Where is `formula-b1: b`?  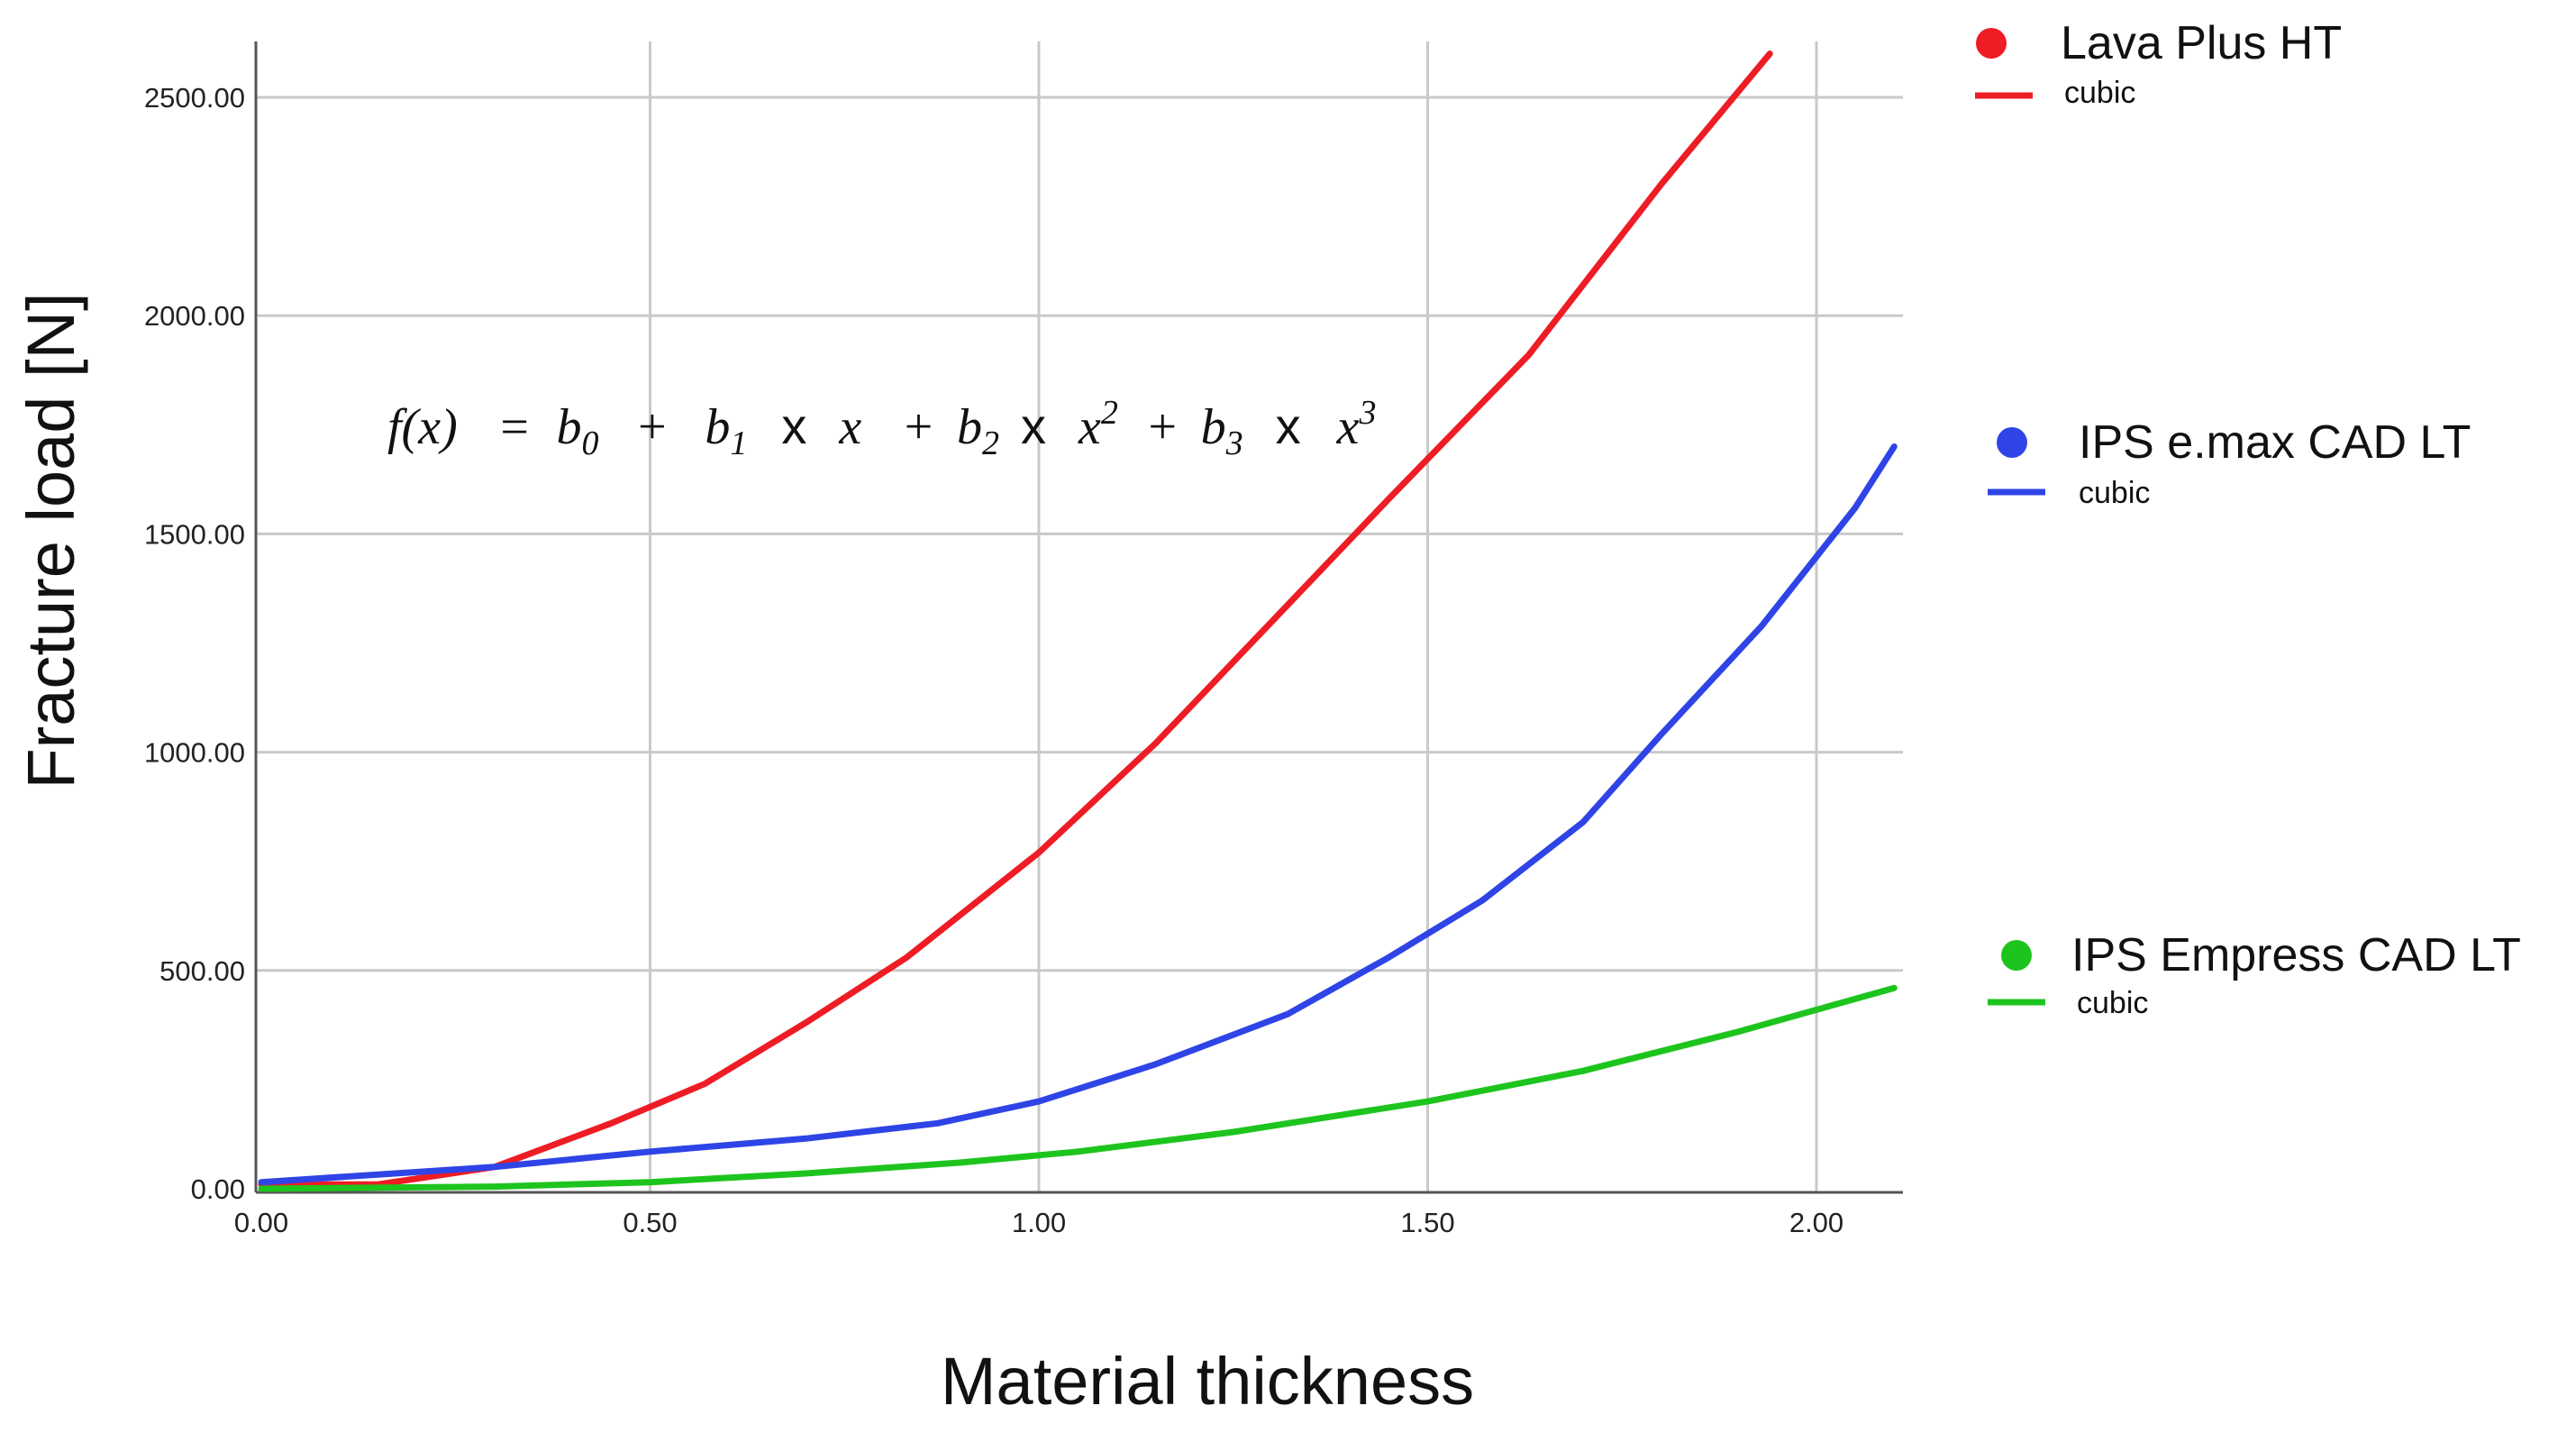
formula-b1: b is located at coordinates (717, 427).